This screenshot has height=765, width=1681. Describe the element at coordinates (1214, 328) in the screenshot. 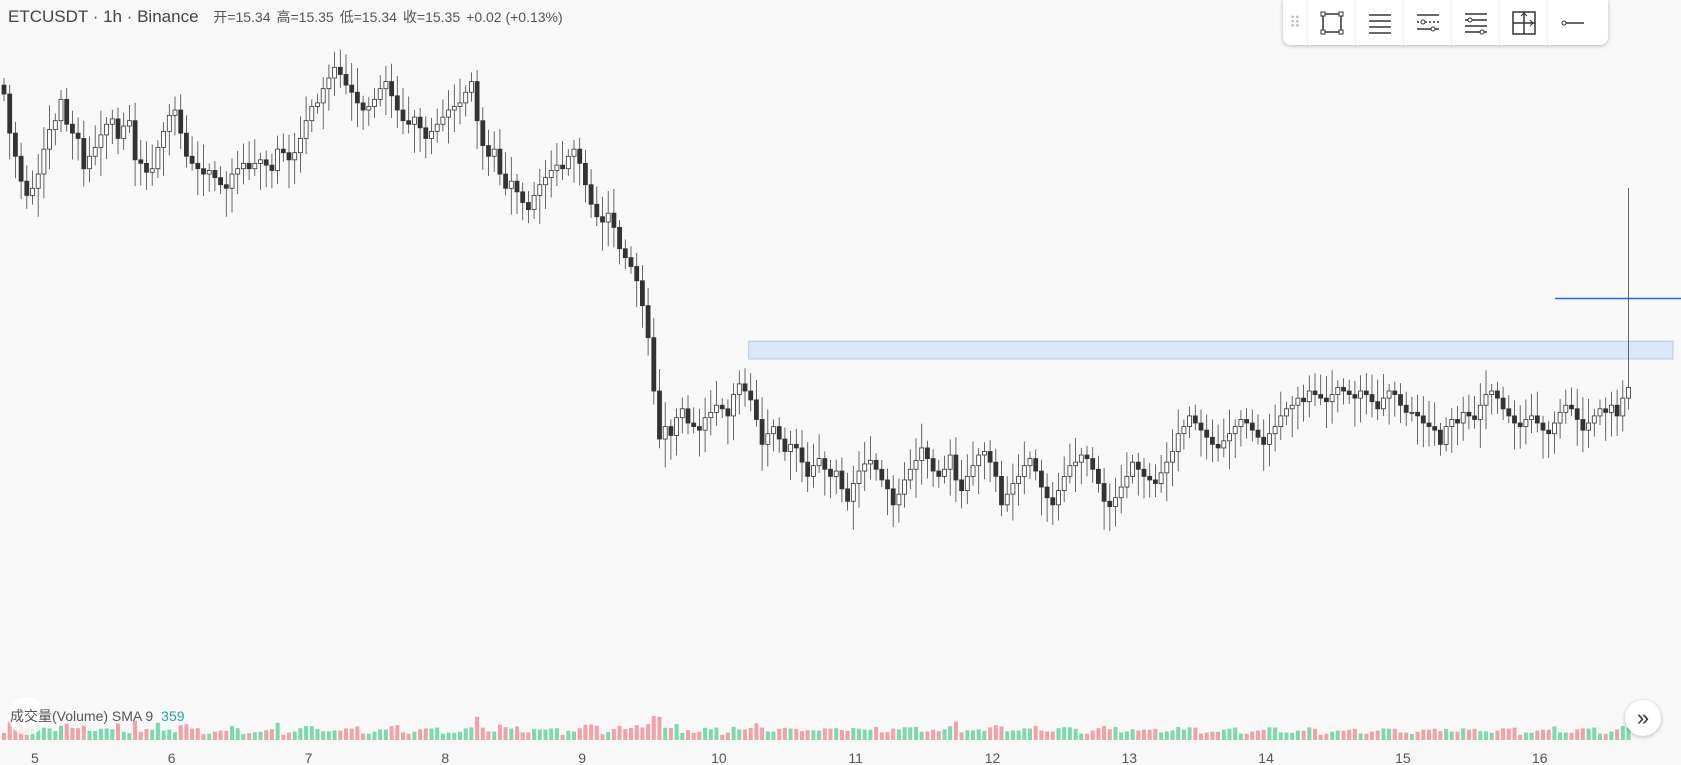

I see `resistance-zone-layer` at that location.